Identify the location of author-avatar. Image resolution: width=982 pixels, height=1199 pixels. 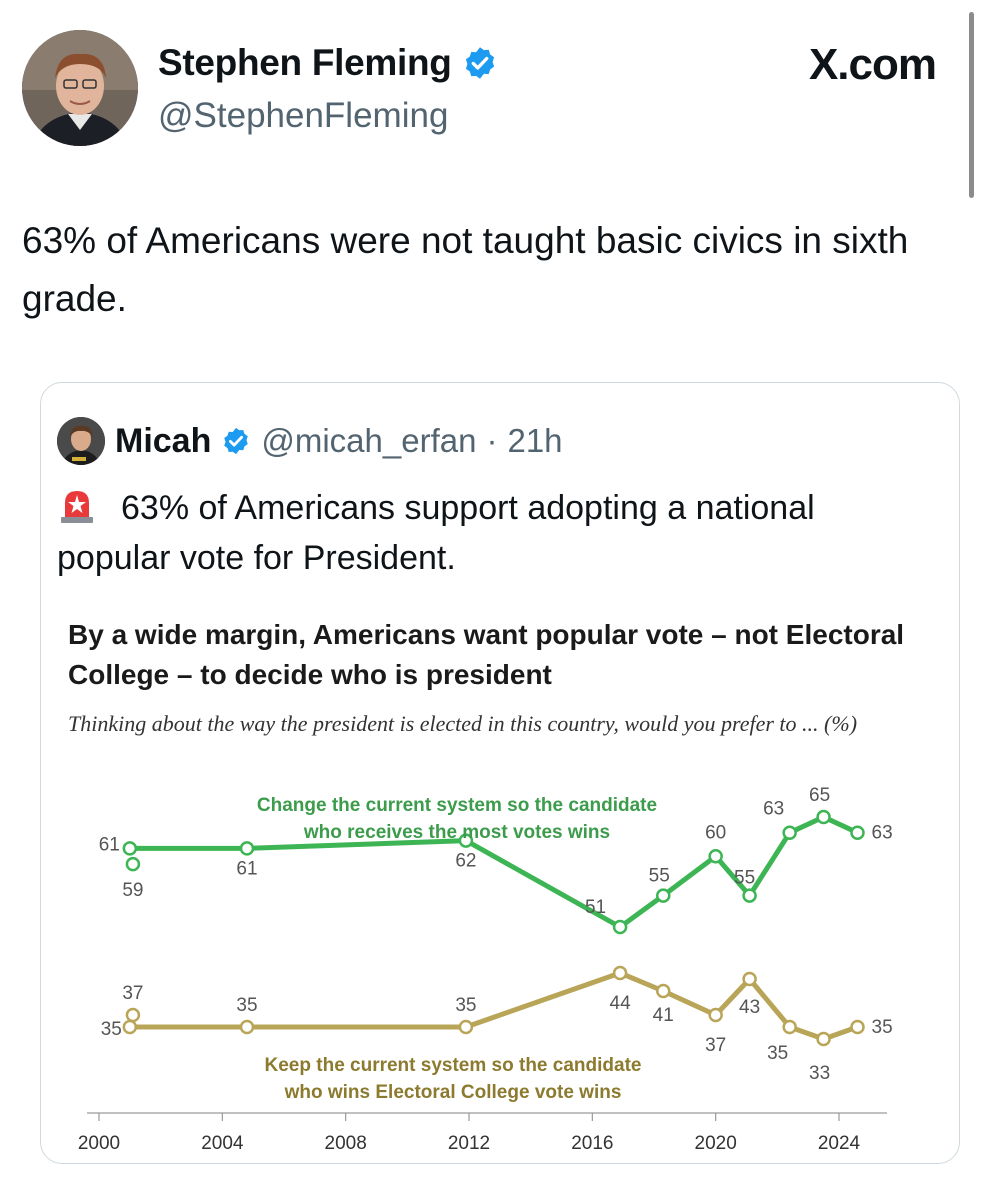
(80, 88).